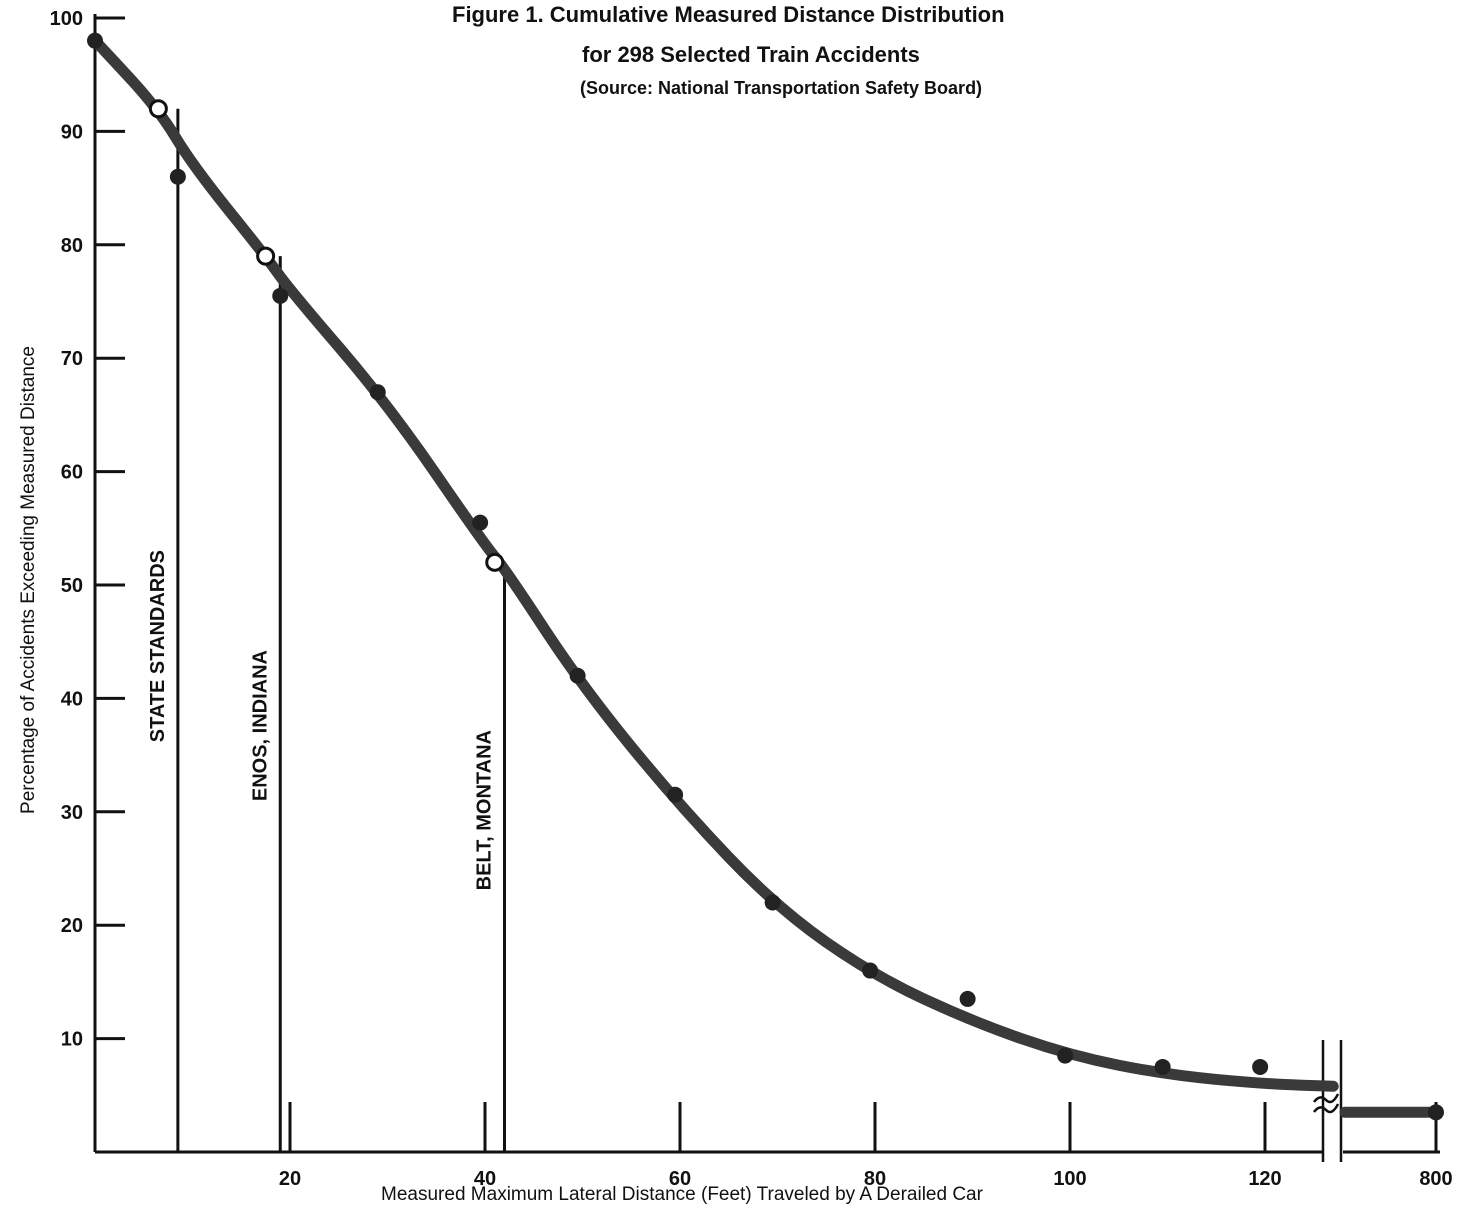  Describe the element at coordinates (751, 54) in the screenshot. I see `chart-title-line2: for 298 Selected Train Accidents` at that location.